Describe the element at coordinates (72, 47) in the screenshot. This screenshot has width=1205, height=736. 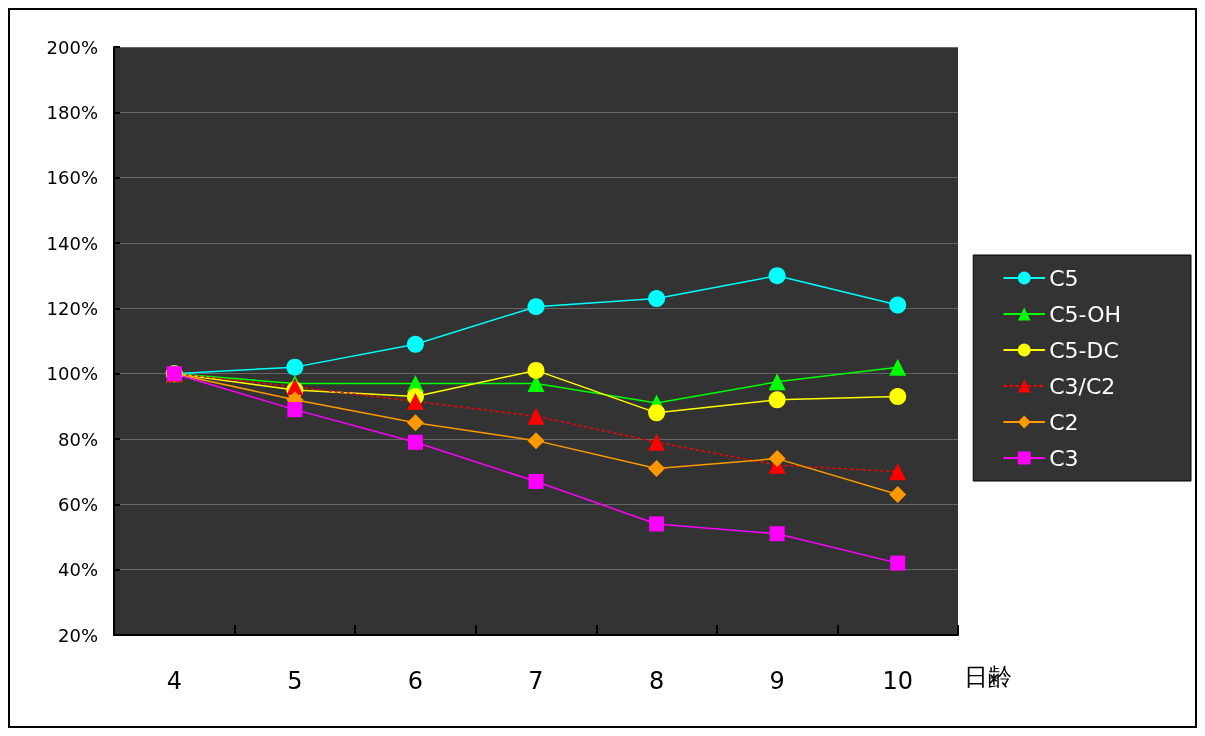
I see `y-tick-label: 200%` at that location.